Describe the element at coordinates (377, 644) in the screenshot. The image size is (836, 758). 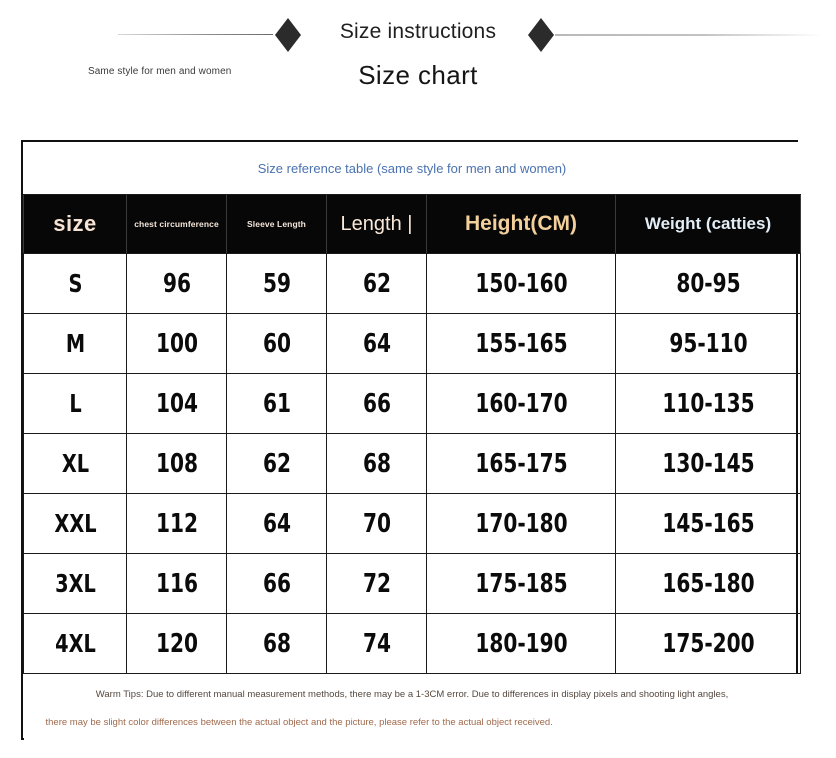
I see `cell-length: 74` at that location.